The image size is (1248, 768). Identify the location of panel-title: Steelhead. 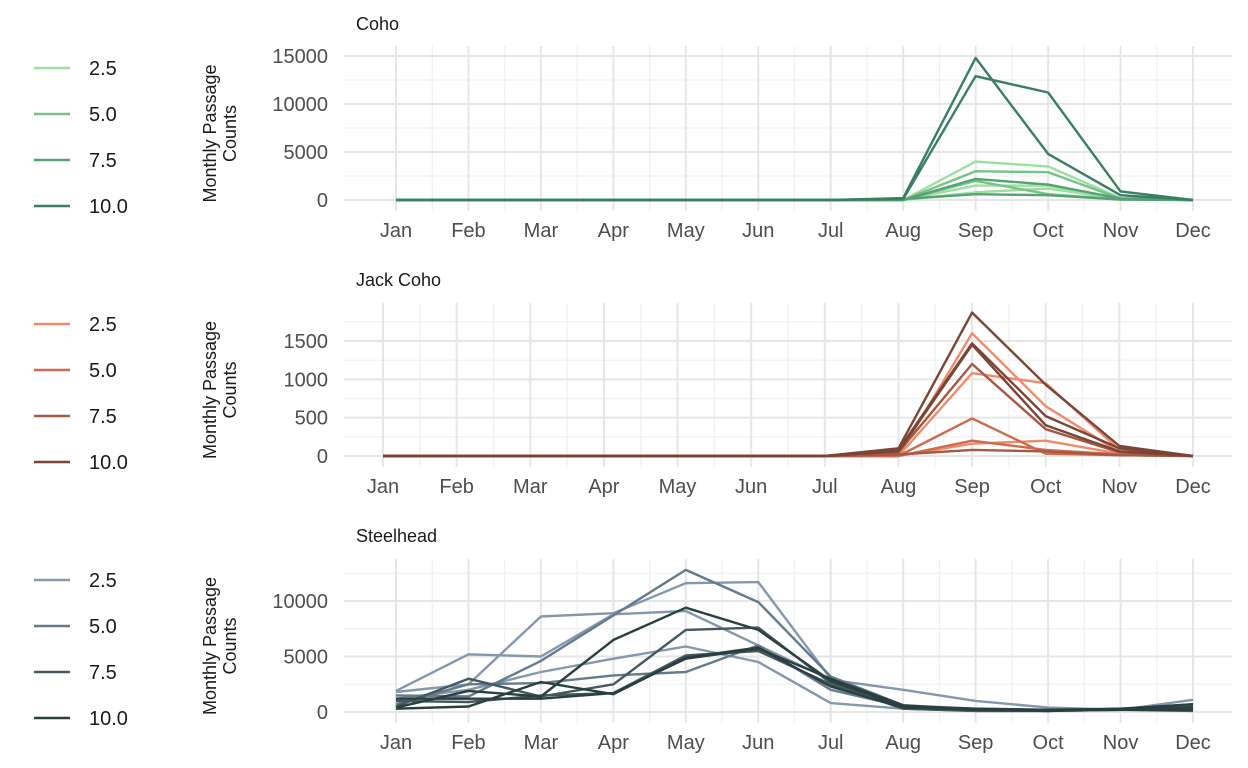
(396, 536).